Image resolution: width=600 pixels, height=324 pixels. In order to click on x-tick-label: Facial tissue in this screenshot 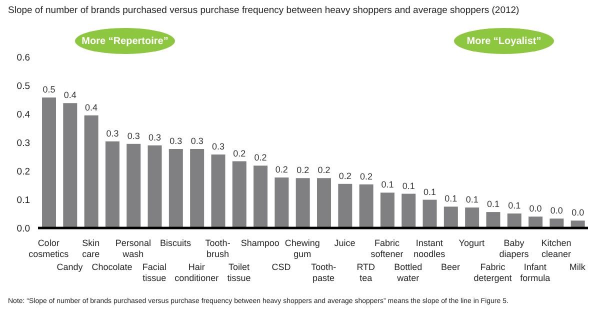, I will do `click(154, 272)`.